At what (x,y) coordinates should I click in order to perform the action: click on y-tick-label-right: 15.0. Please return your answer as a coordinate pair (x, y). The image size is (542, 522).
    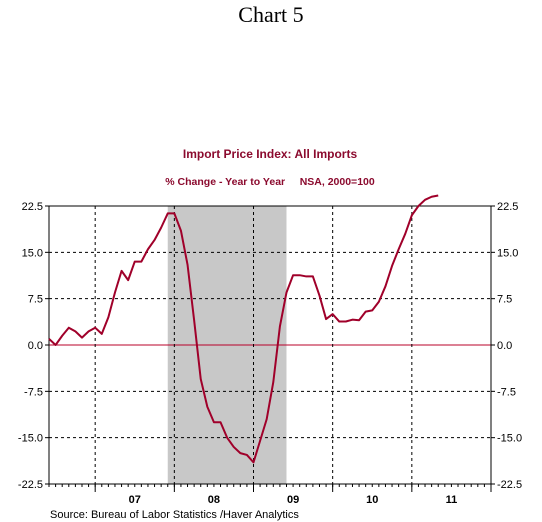
    Looking at the image, I should click on (507, 253).